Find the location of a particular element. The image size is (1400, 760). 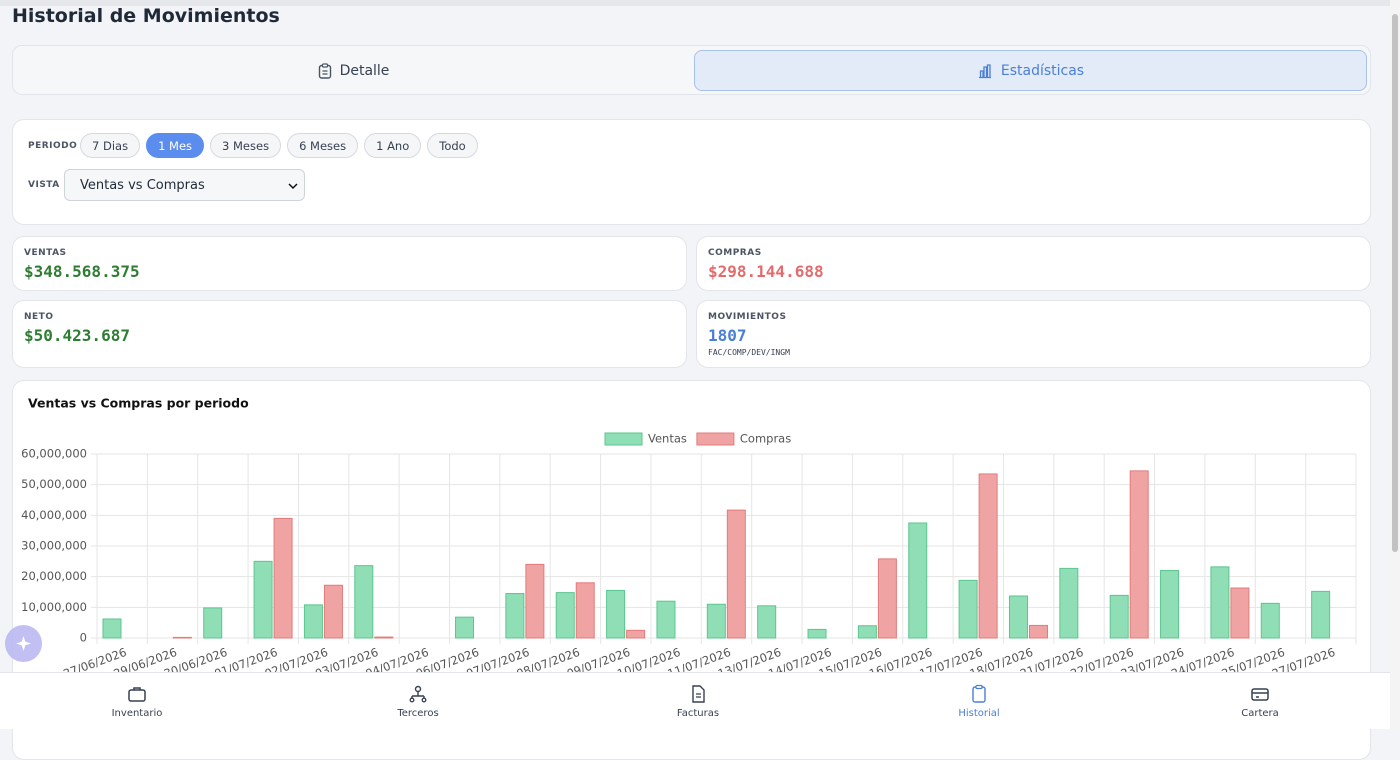

nav-item: Historial is located at coordinates (979, 701).